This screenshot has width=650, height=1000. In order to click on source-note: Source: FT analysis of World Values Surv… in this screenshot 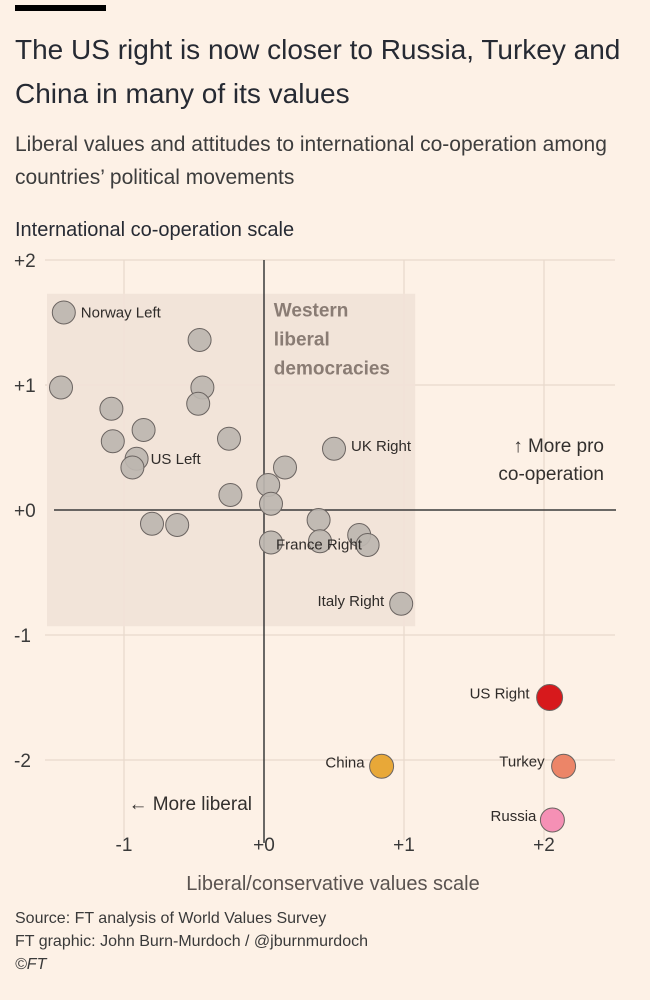, I will do `click(171, 918)`.